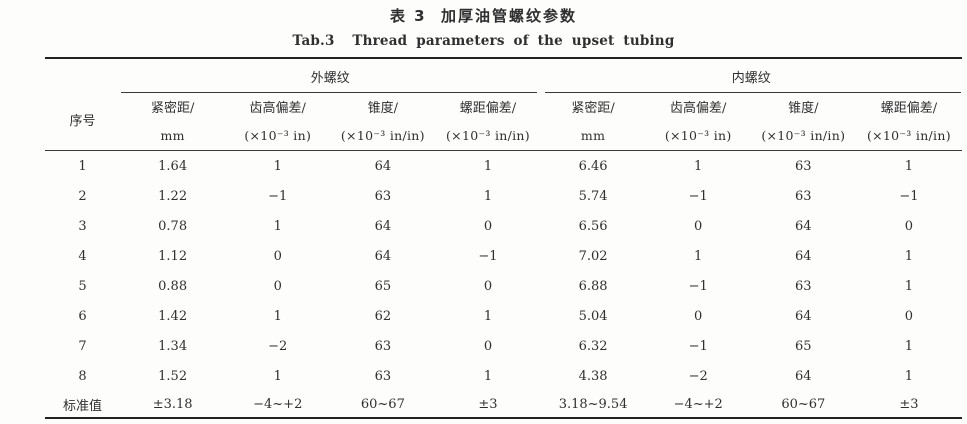  What do you see at coordinates (488, 135) in the screenshot?
I see `unit-ext-pitch: (×10⁻³ in/in)` at bounding box center [488, 135].